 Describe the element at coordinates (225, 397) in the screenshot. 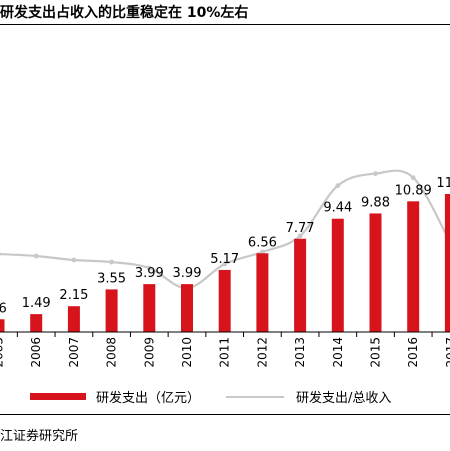

I see `legend: 研发支出（亿元） 研发支出/总收入` at that location.